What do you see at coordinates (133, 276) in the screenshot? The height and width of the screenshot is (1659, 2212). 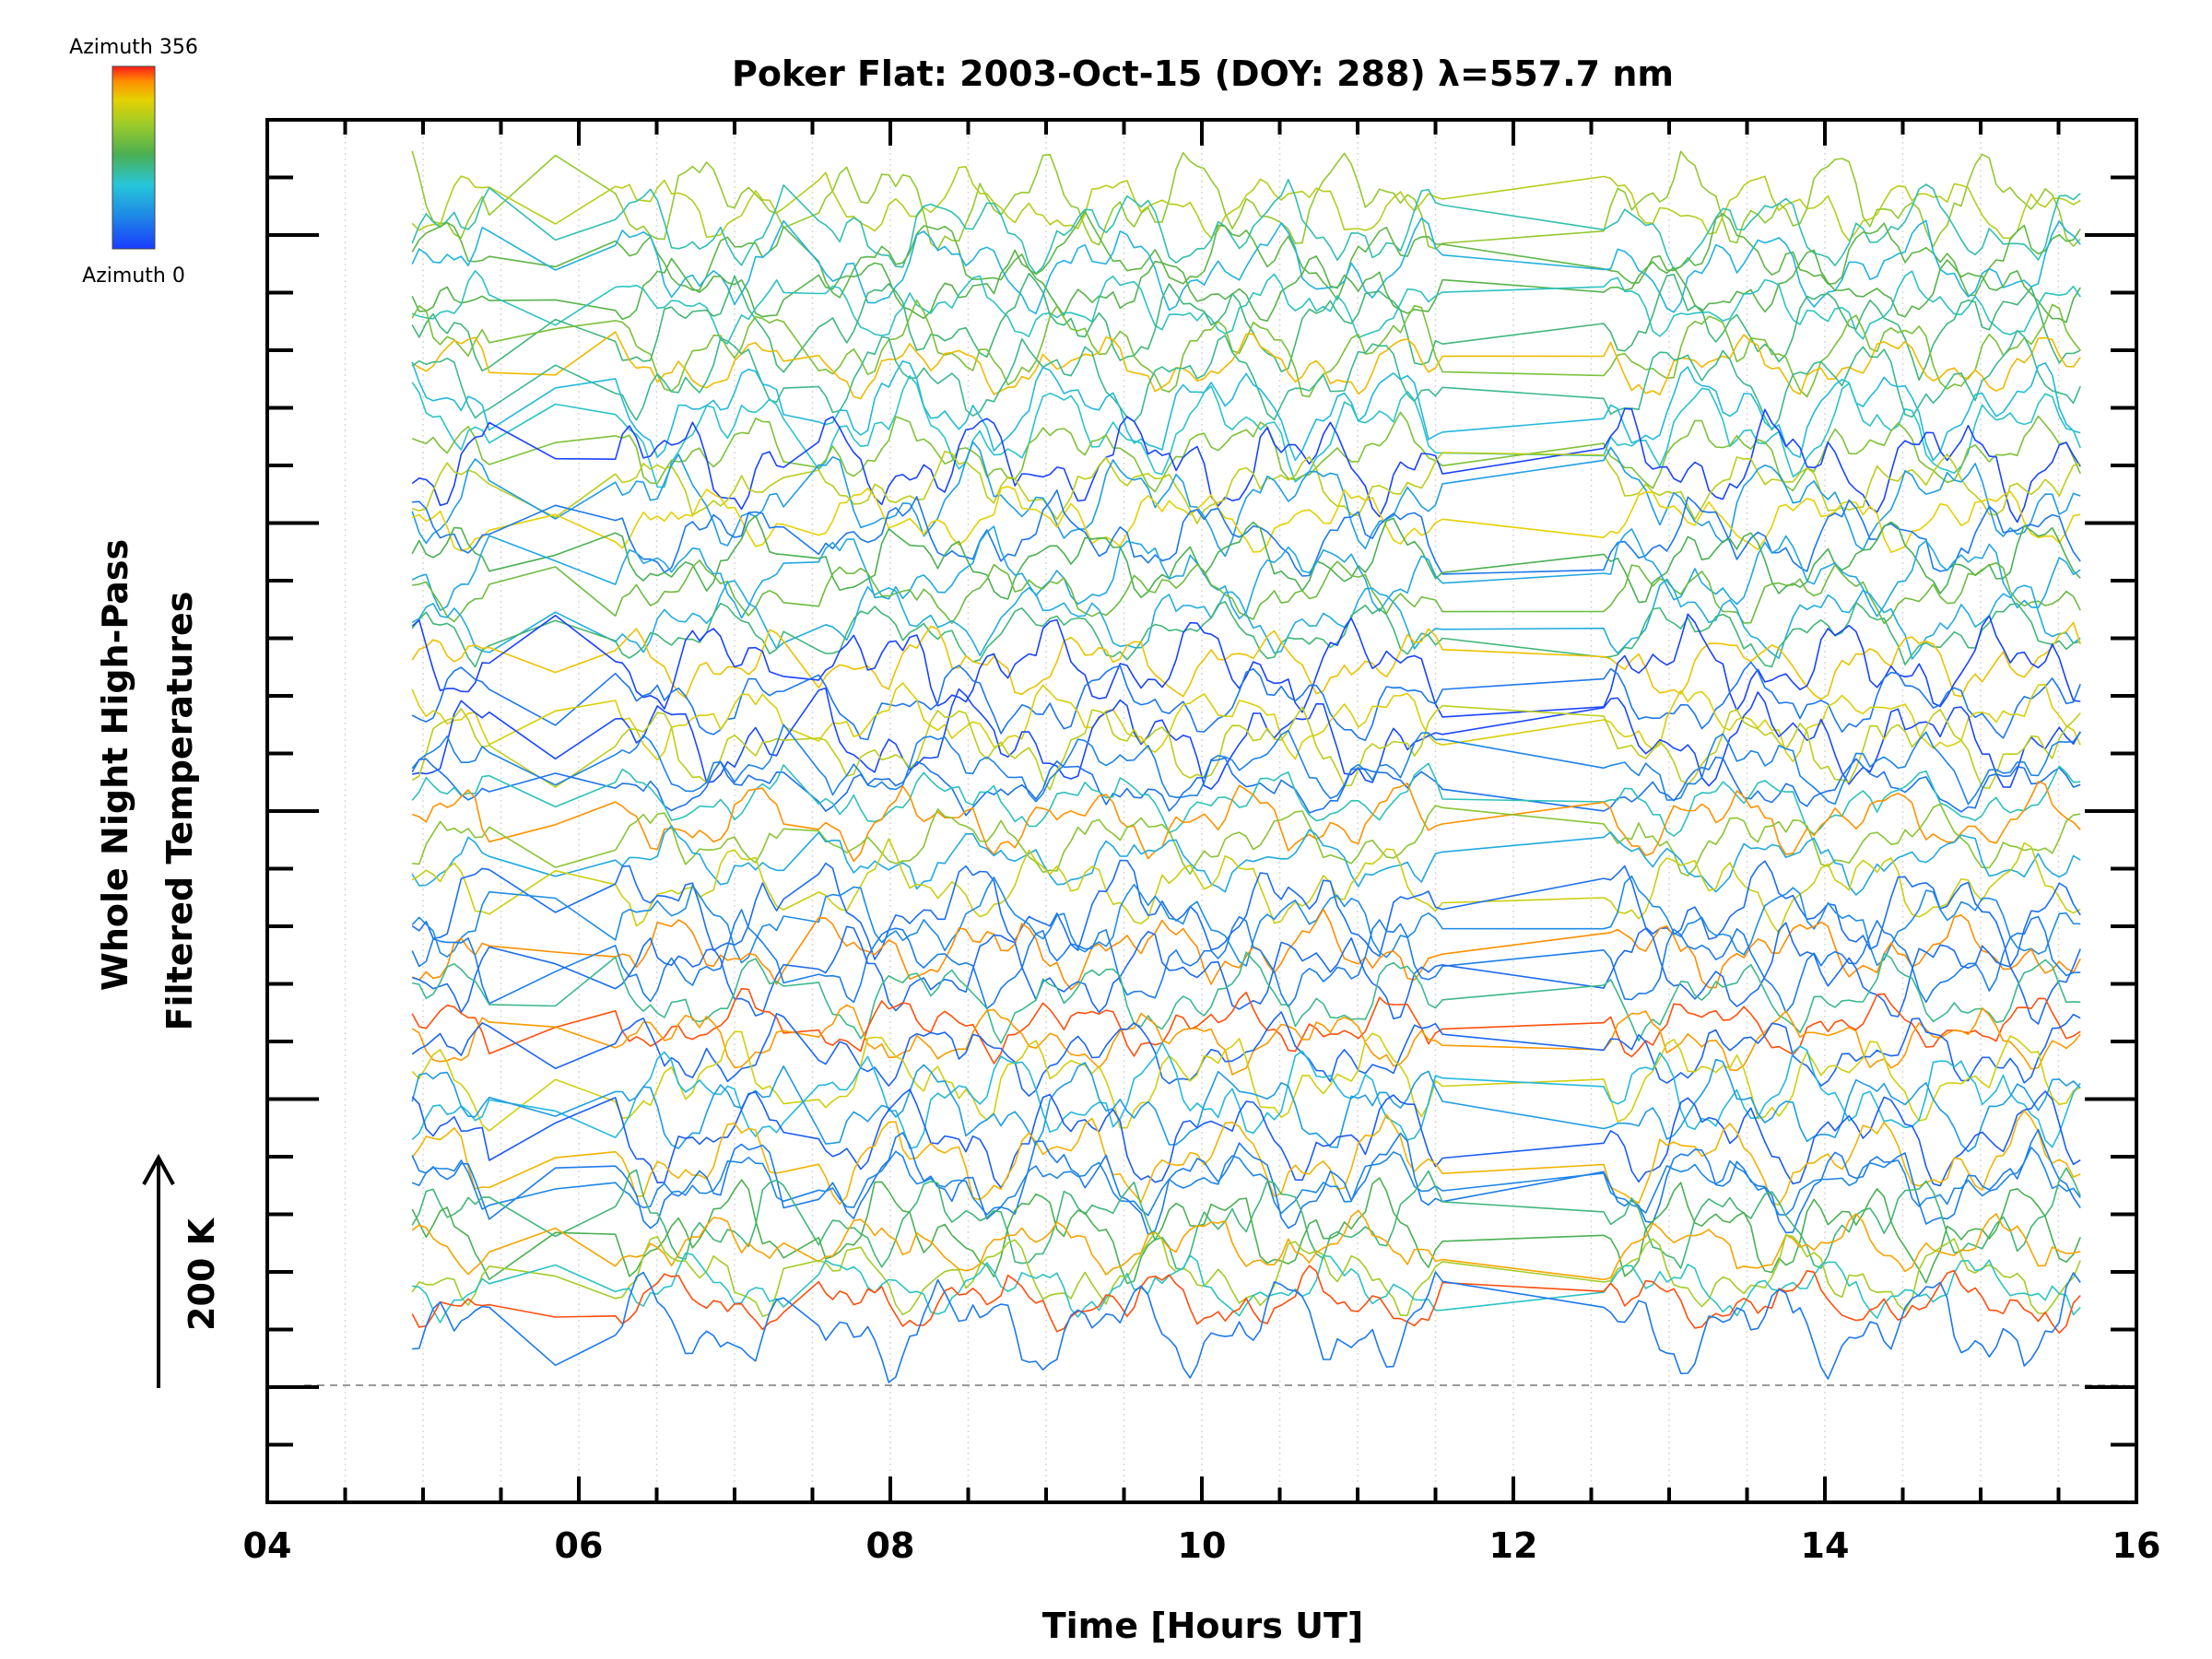 I see `colorbar-min-label: Azimuth 0` at bounding box center [133, 276].